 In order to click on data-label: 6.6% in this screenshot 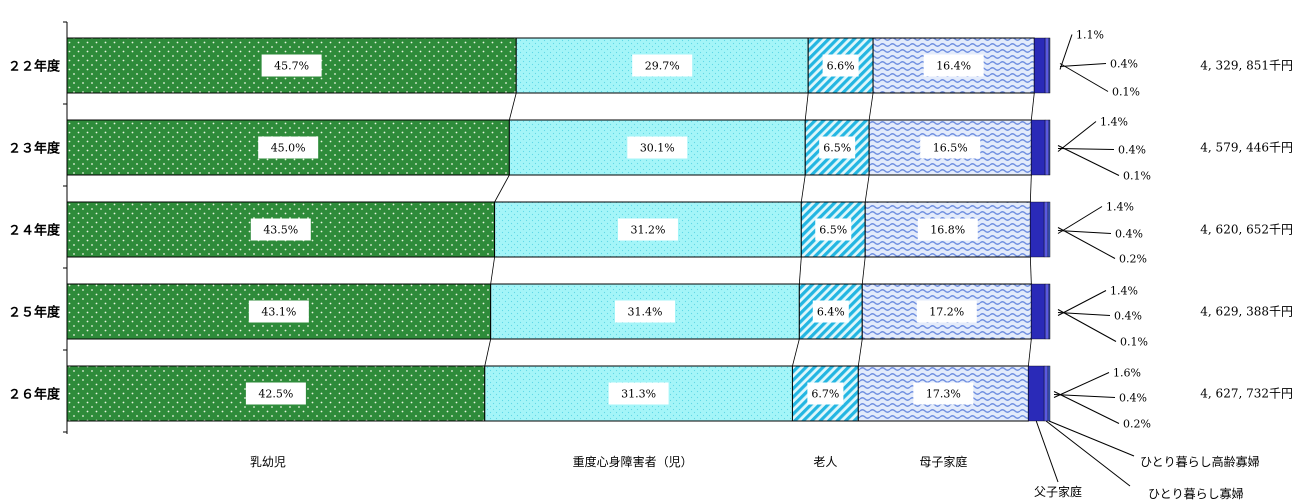, I will do `click(841, 66)`.